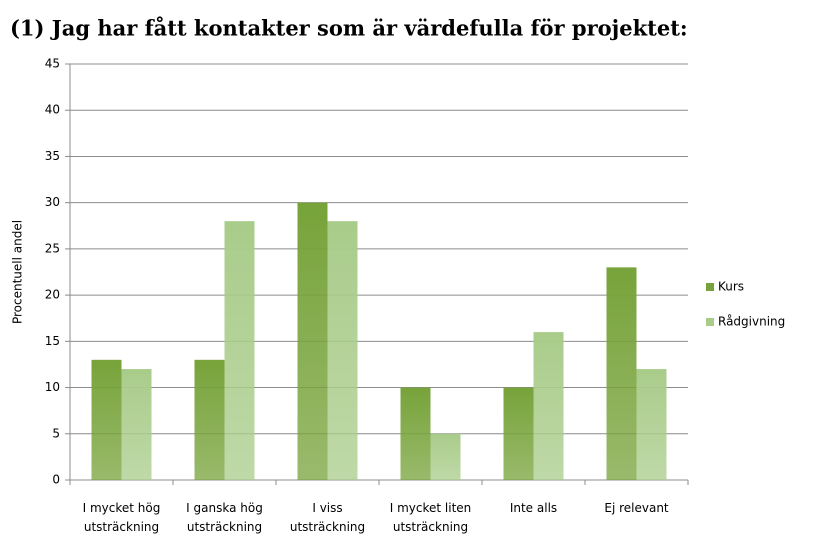 Image resolution: width=814 pixels, height=539 pixels. Describe the element at coordinates (52, 64) in the screenshot. I see `y-tick-label: 45` at that location.